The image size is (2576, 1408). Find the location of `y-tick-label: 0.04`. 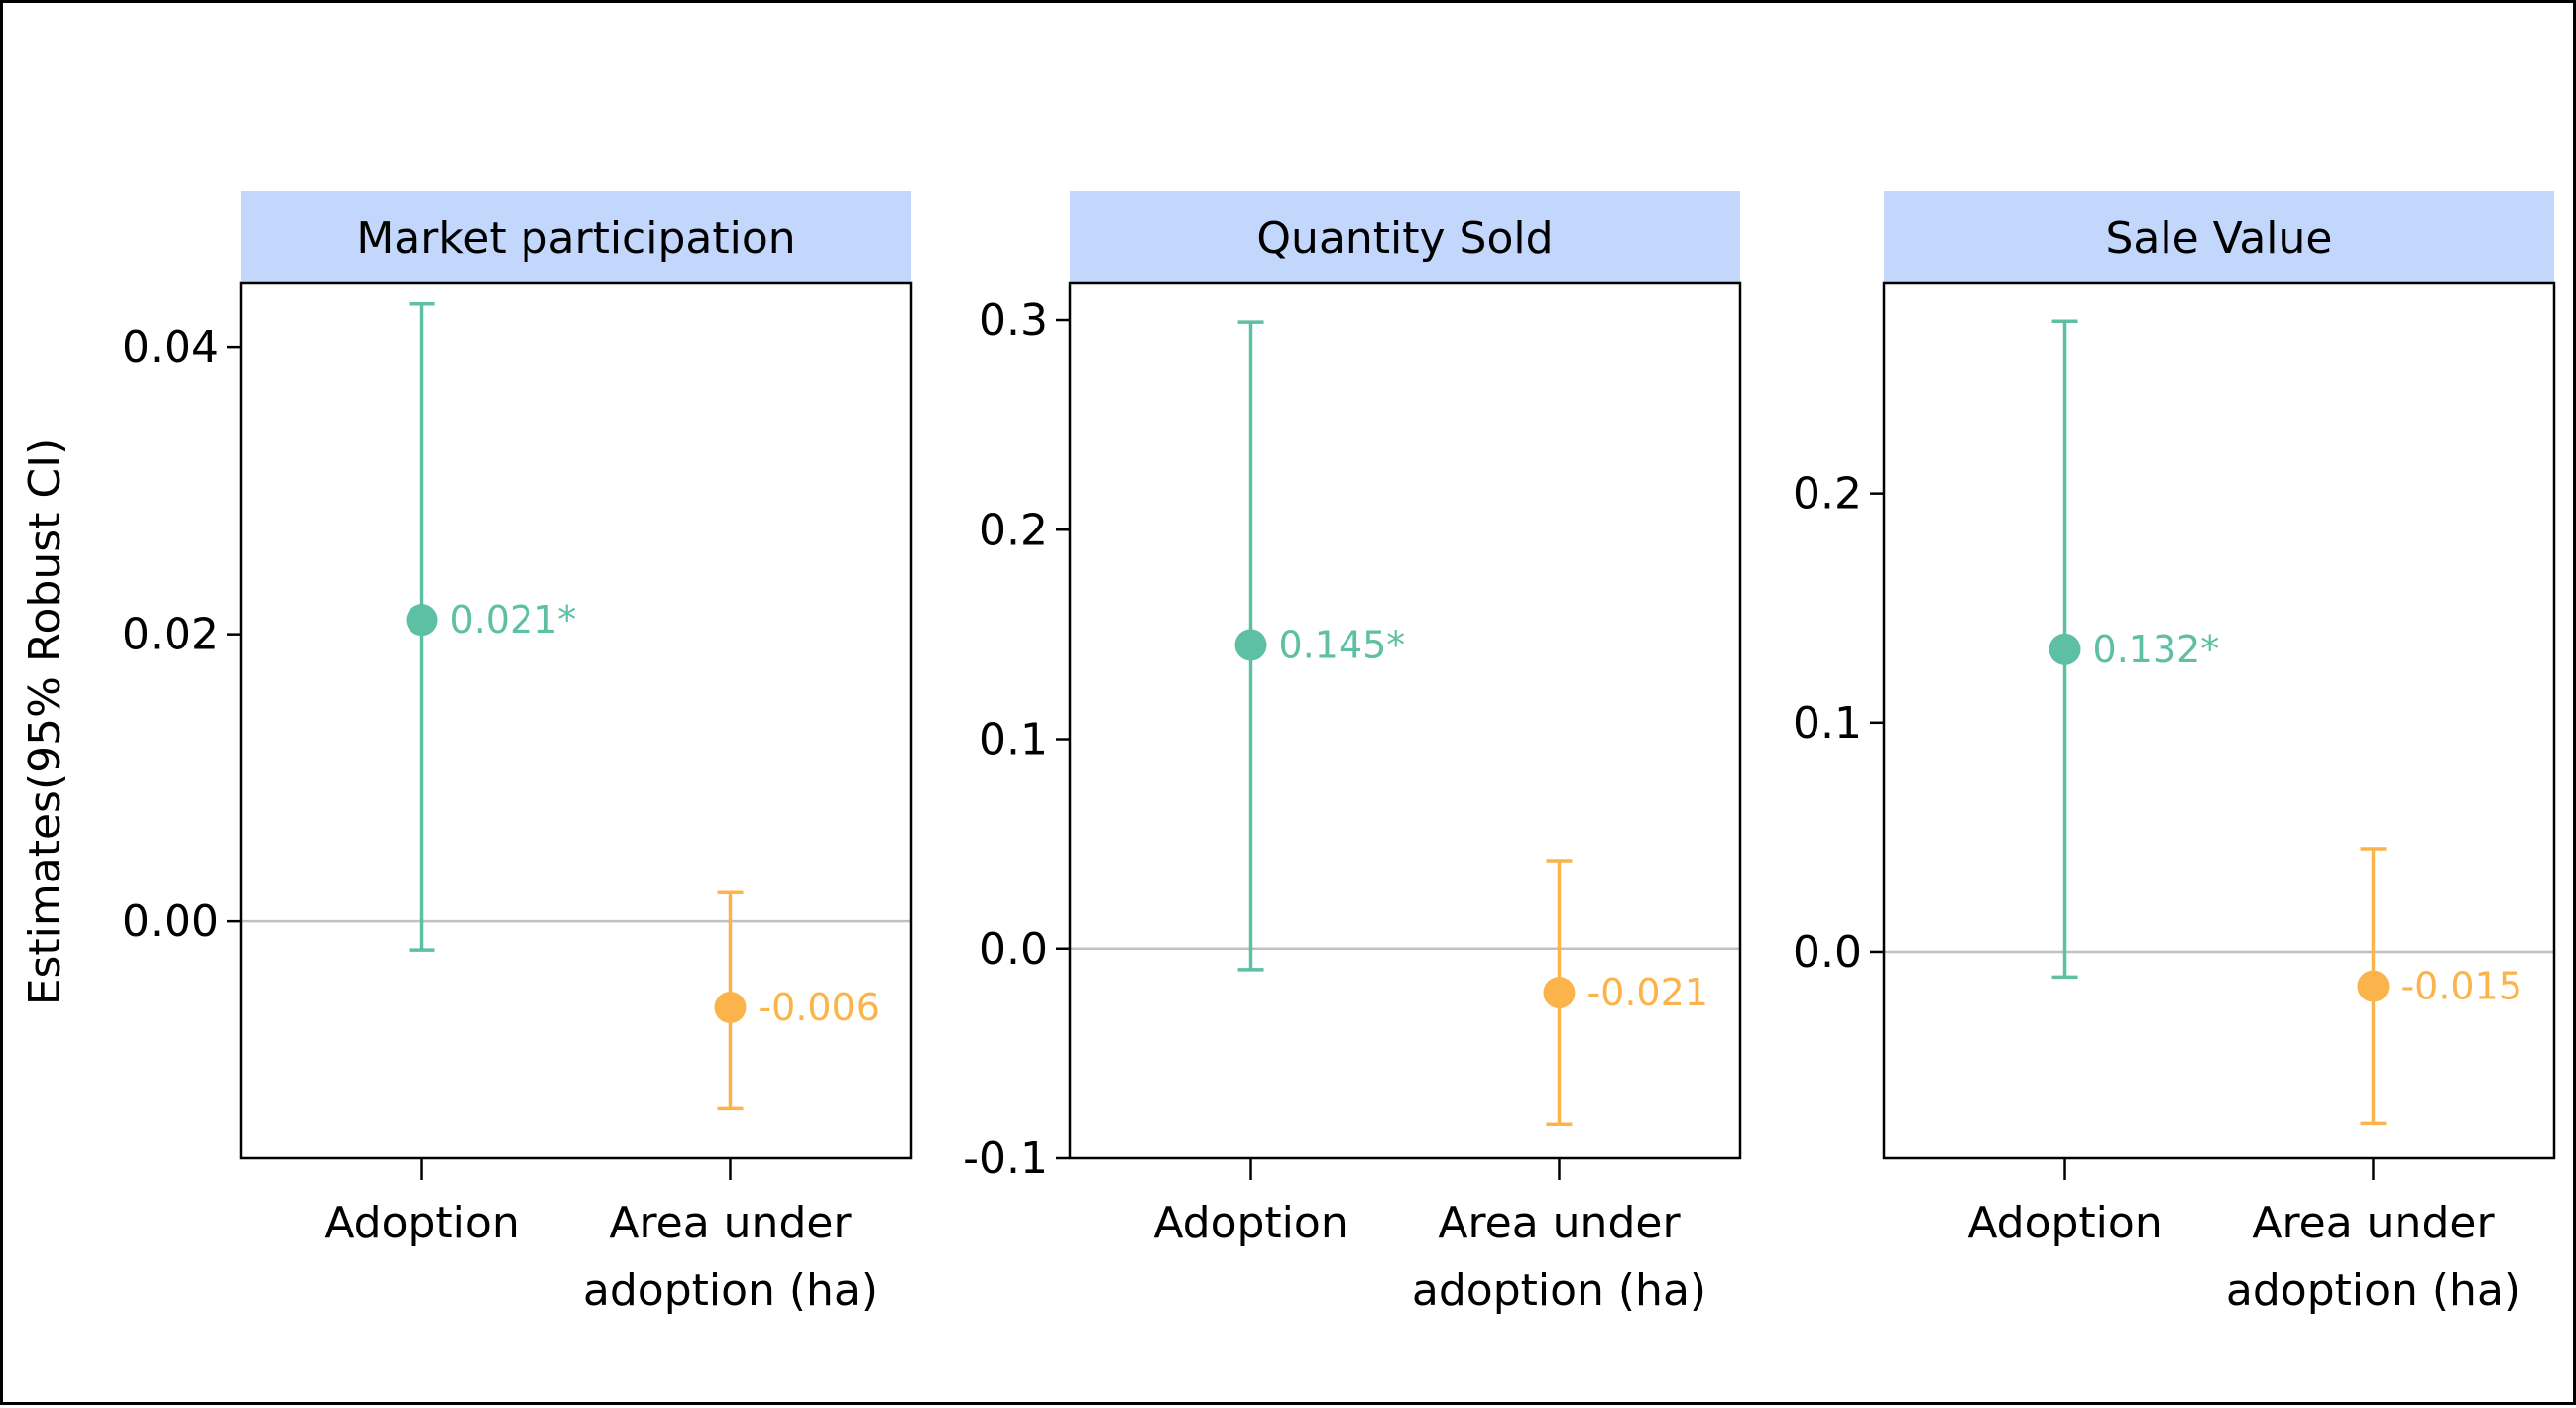

y-tick-label: 0.04 is located at coordinates (170, 347).